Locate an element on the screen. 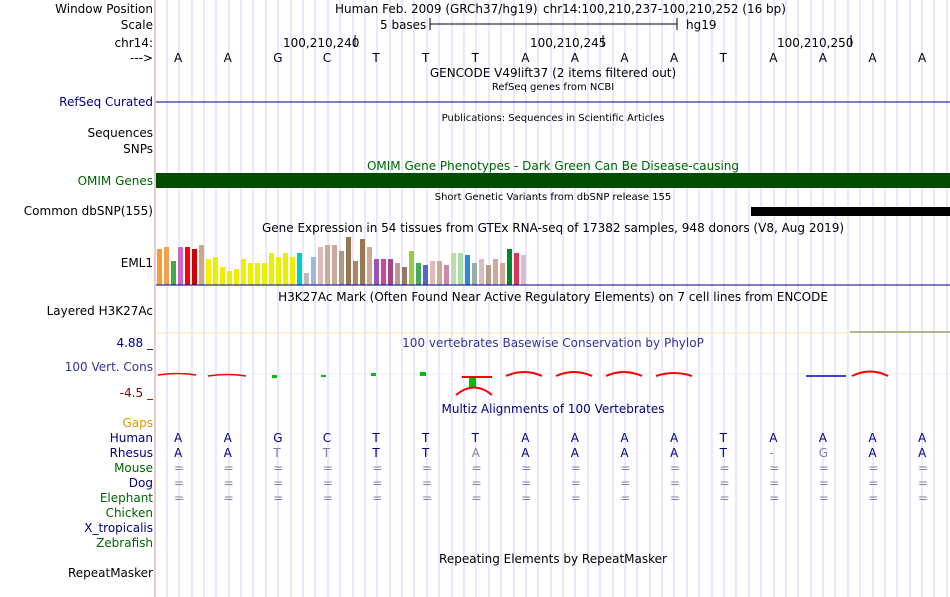  scale-label: Scale is located at coordinates (136, 25).